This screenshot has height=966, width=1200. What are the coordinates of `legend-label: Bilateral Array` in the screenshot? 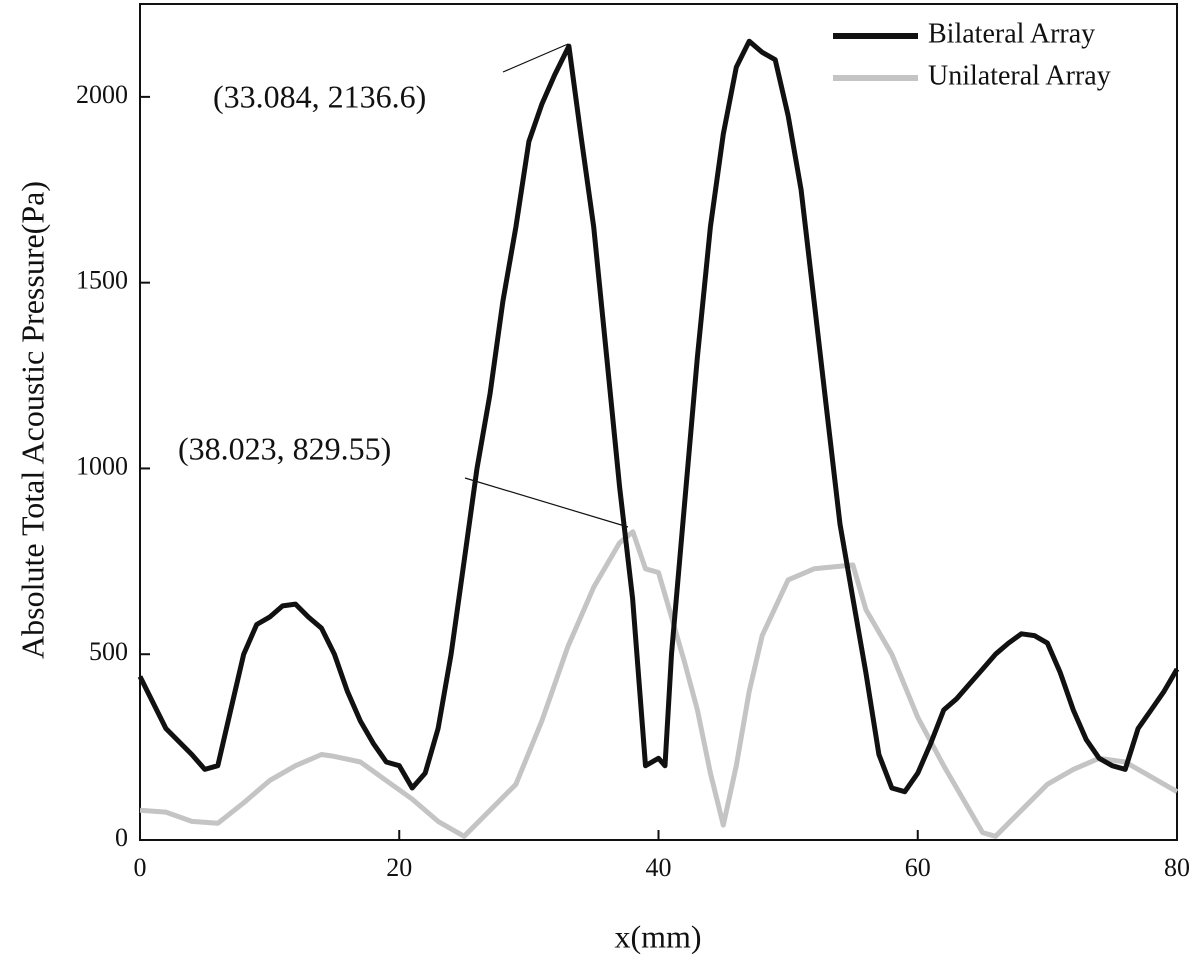 It's located at (1011, 33).